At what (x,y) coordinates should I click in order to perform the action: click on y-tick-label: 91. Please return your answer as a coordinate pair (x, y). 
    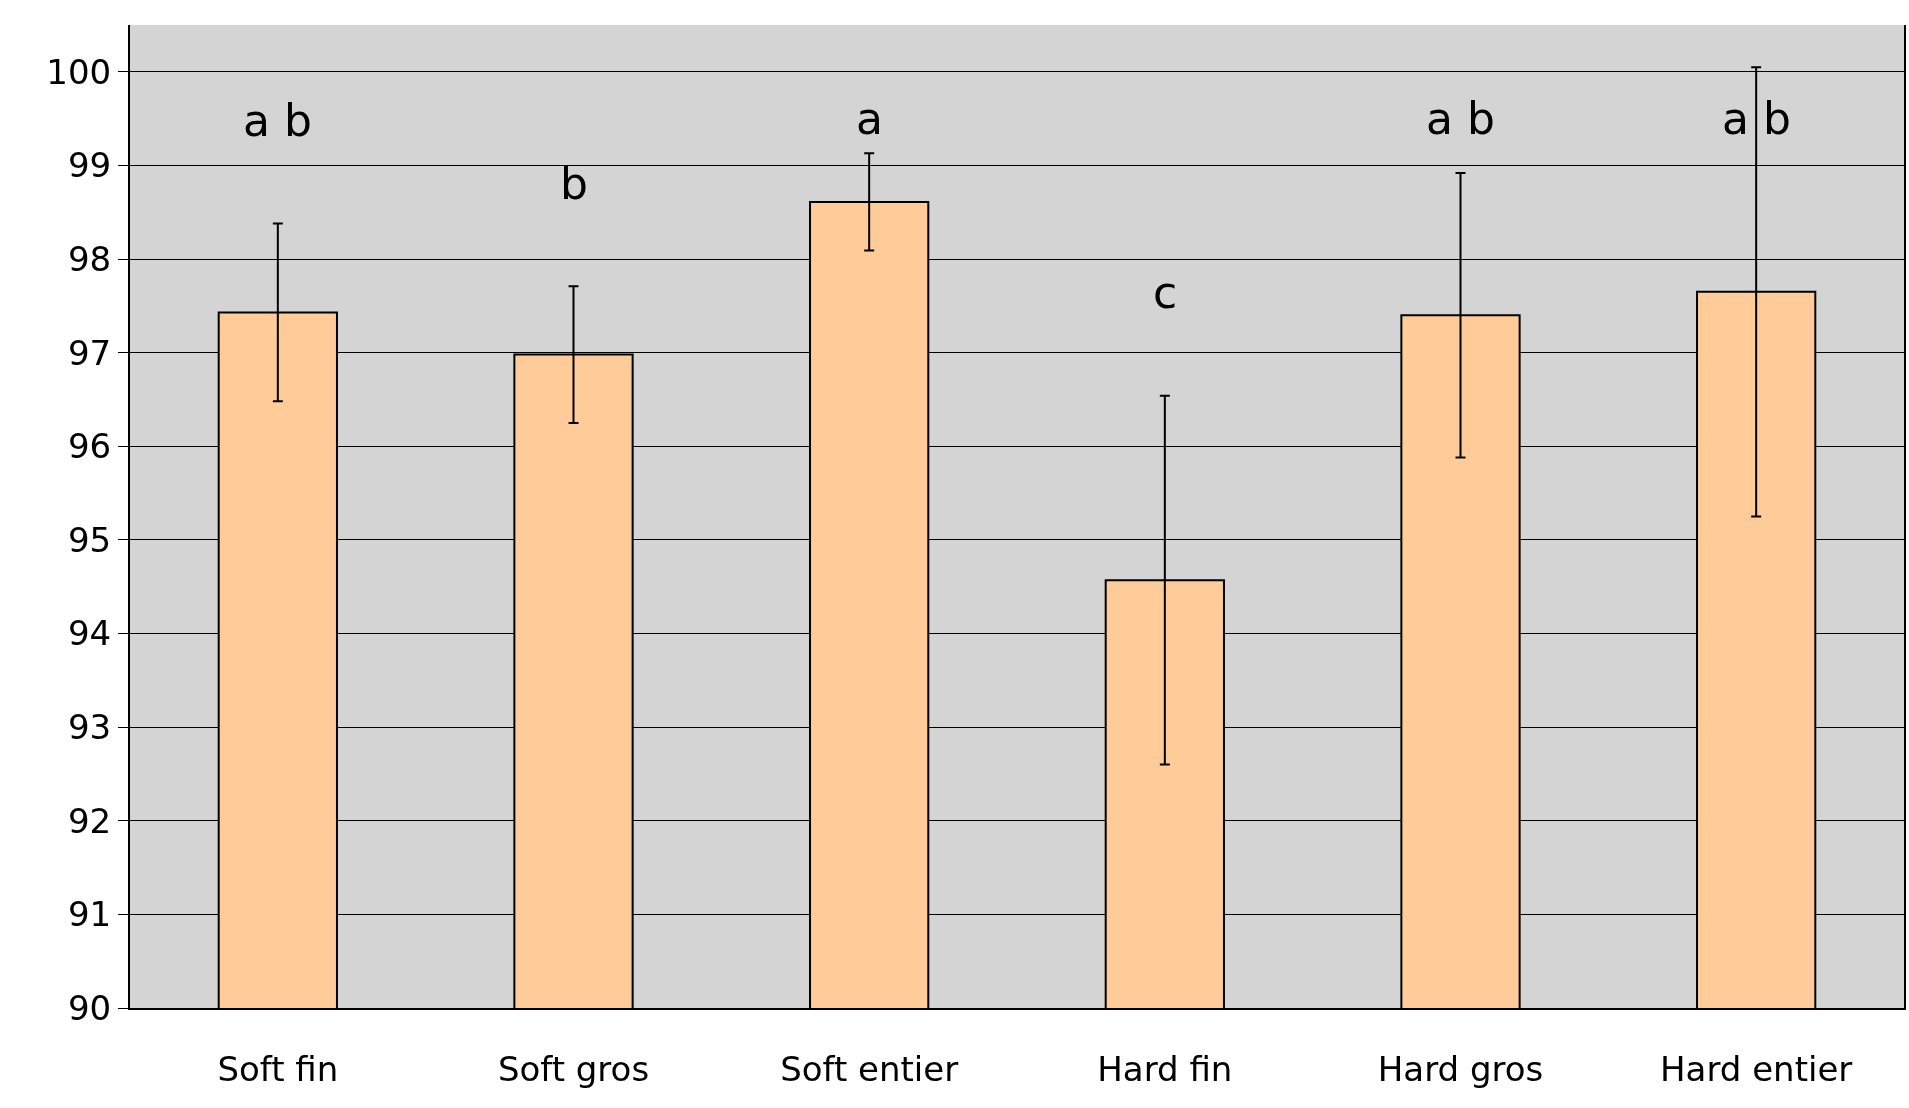
    Looking at the image, I should click on (89, 914).